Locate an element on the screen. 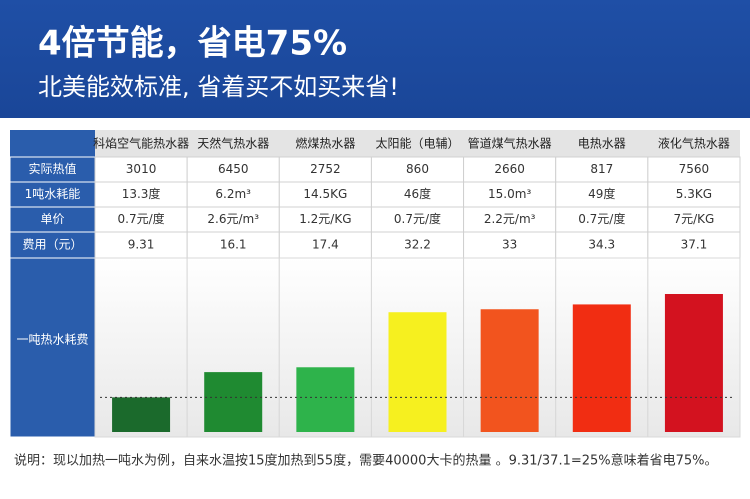  cell-text: 817 is located at coordinates (601, 169).